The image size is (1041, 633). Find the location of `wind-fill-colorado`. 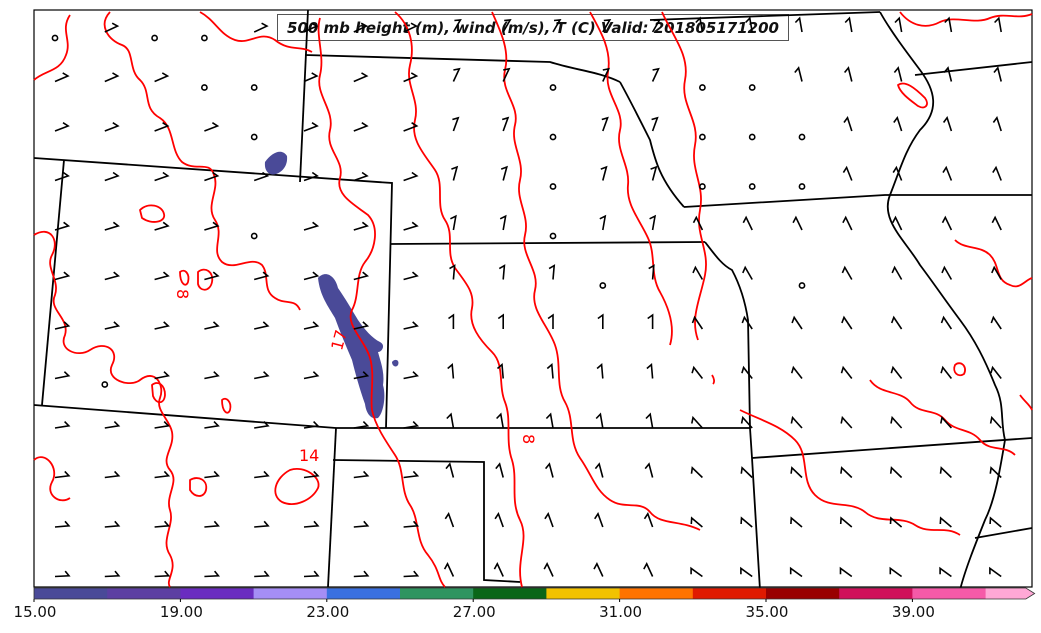

wind-fill-colorado is located at coordinates (351, 346).